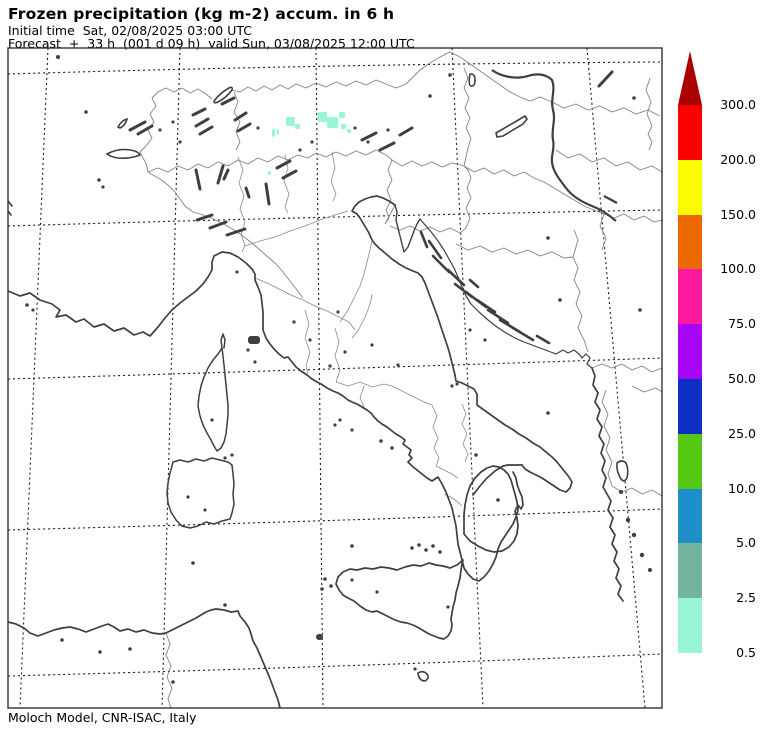 Image resolution: width=760 pixels, height=731 pixels. Describe the element at coordinates (415, 669) in the screenshot. I see `gozo-island` at that location.